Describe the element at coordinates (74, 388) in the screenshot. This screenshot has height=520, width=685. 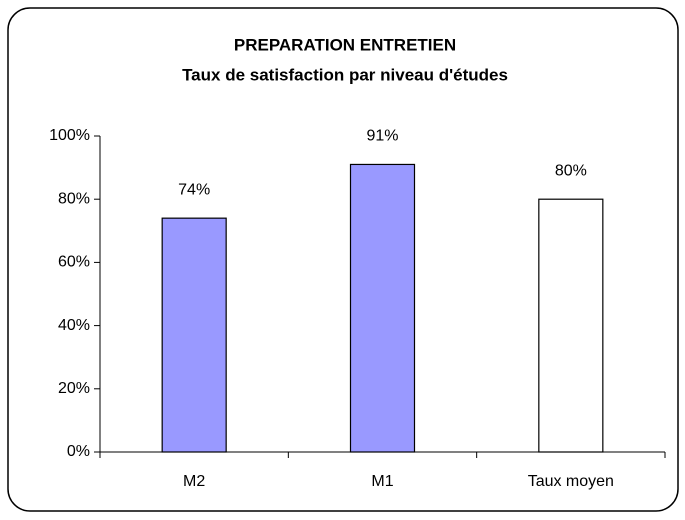
I see `y-tick-label: 20%` at that location.